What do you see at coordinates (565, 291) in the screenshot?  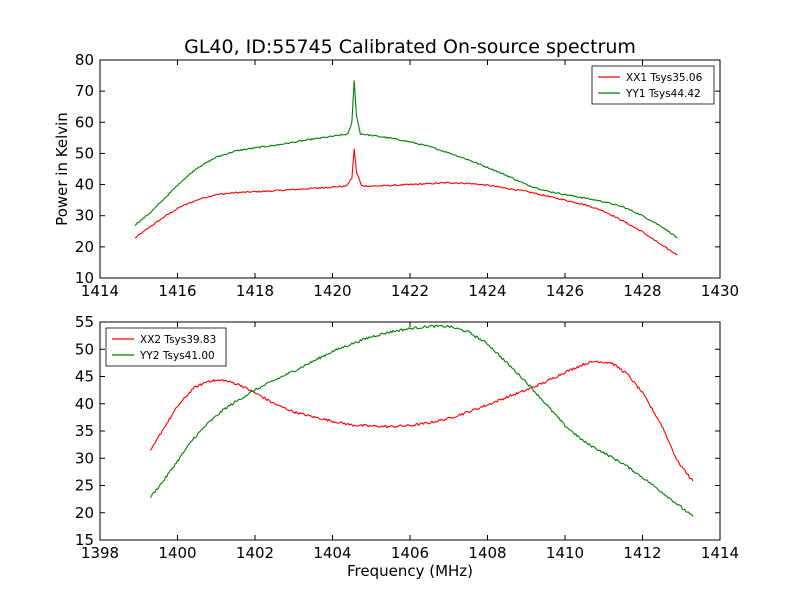 I see `x-tick-label: 1426` at bounding box center [565, 291].